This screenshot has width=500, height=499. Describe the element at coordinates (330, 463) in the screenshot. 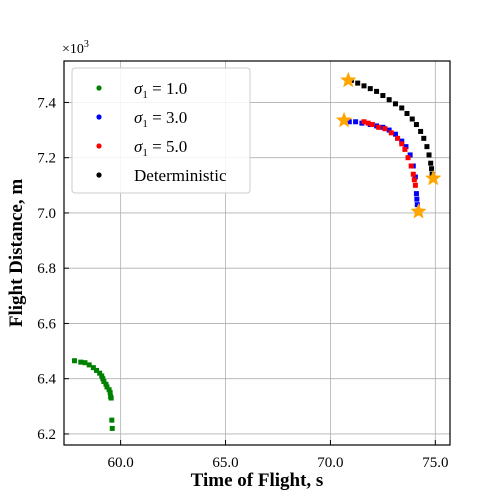

I see `x-tick-label: 70.0` at that location.